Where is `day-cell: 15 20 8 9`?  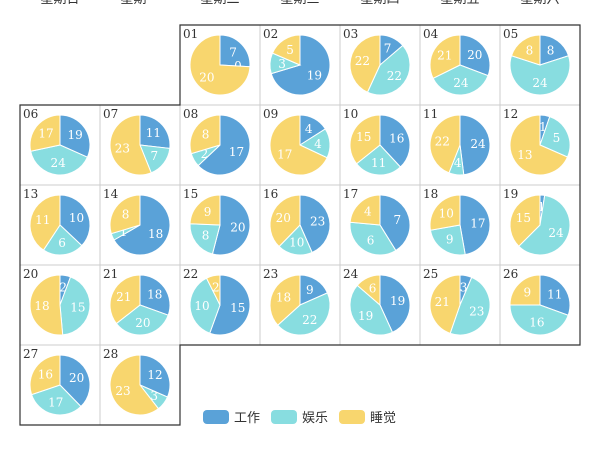
day-cell: 15 20 8 9 is located at coordinates (217, 221).